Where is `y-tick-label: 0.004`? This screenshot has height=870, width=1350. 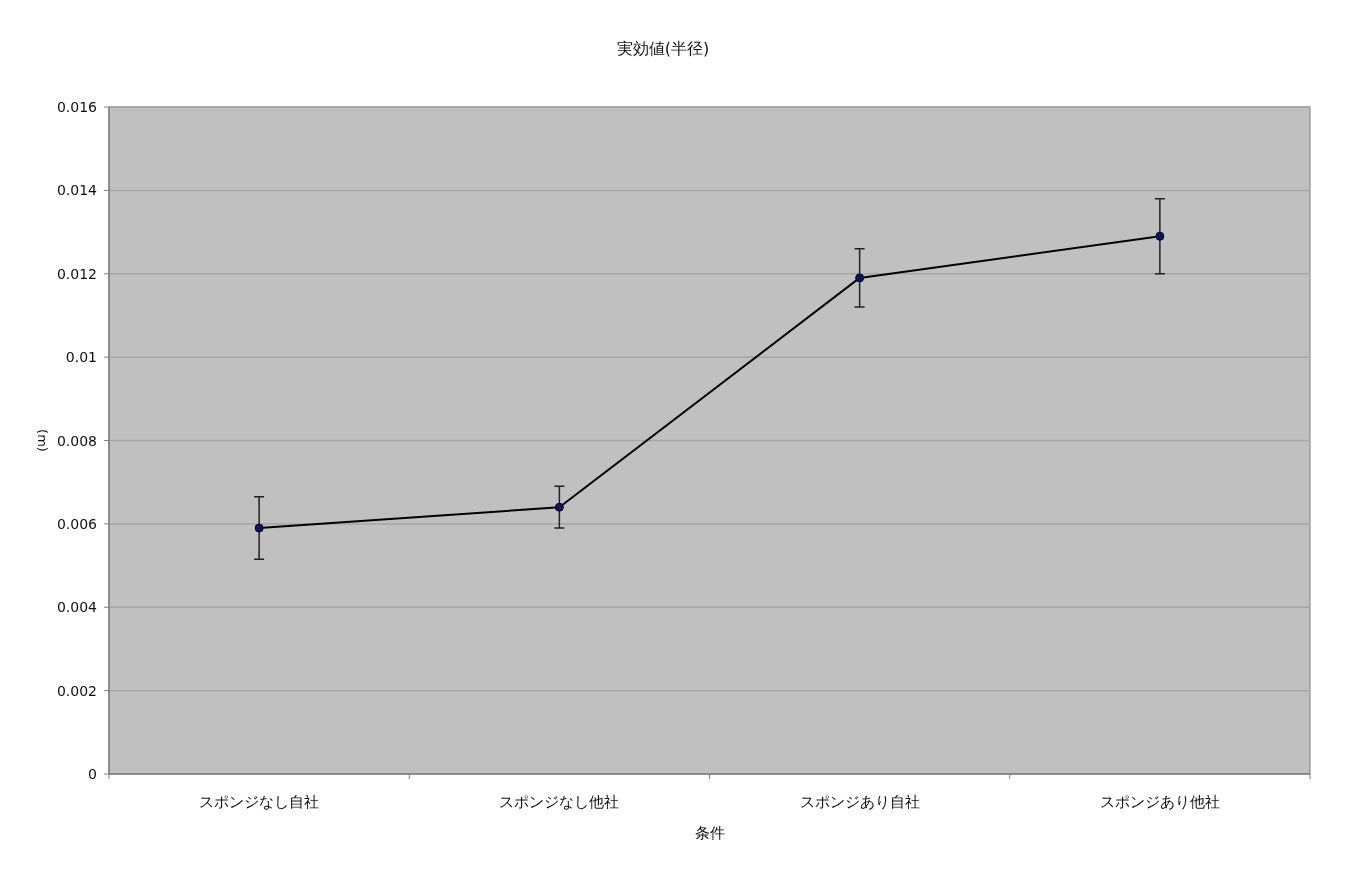
y-tick-label: 0.004 is located at coordinates (77, 607).